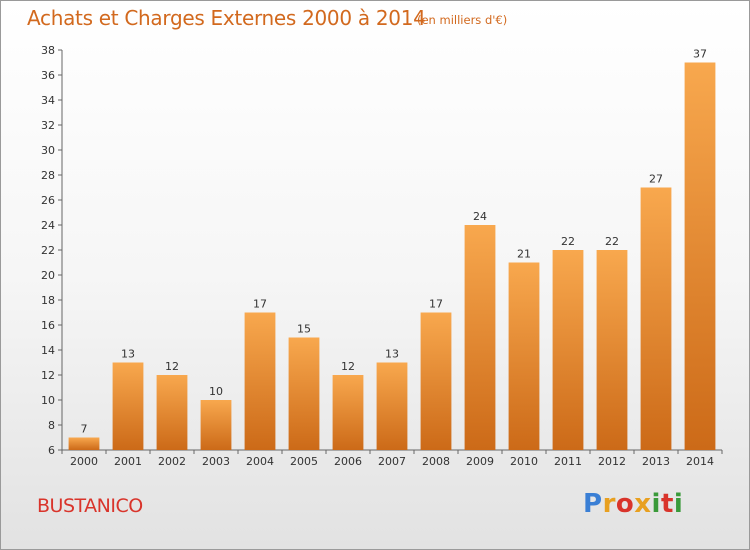 This screenshot has width=750, height=550. I want to click on y-tick-label: 22, so click(48, 250).